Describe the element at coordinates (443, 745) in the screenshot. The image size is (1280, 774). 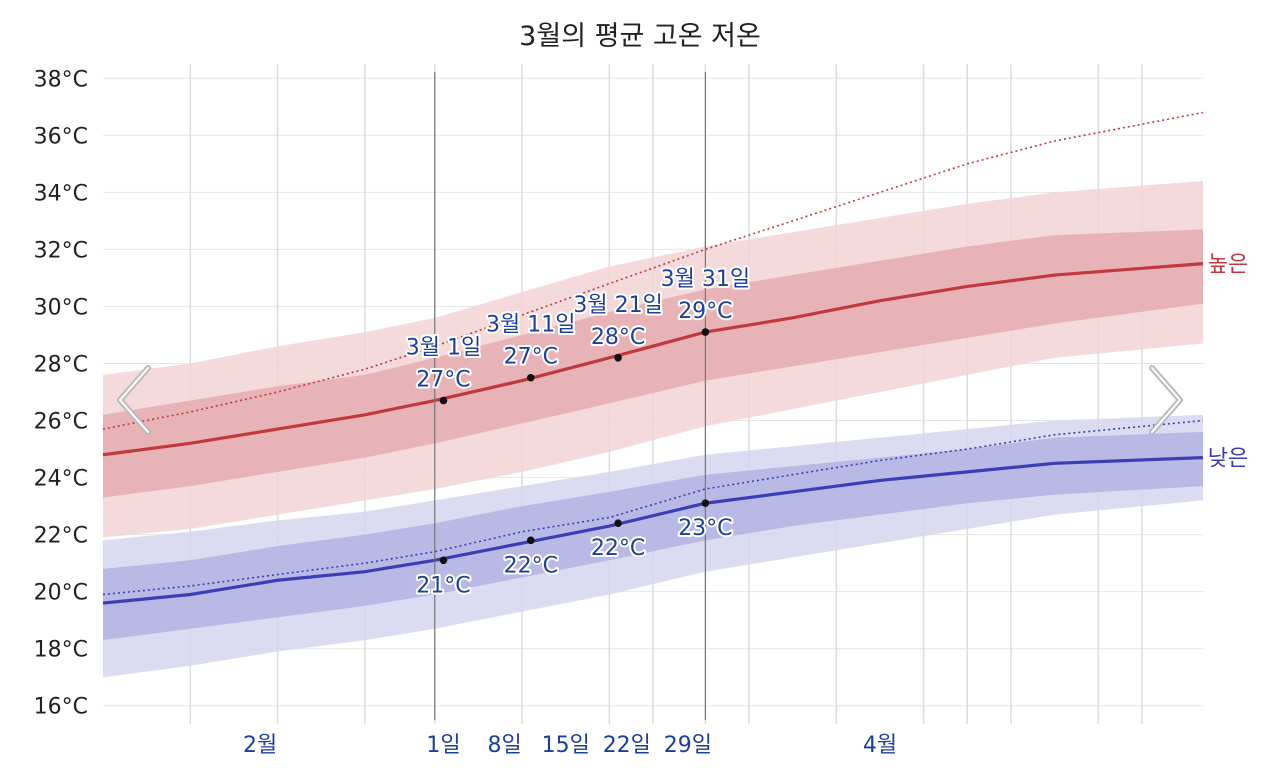
I see `x-tick-label: 1일` at that location.